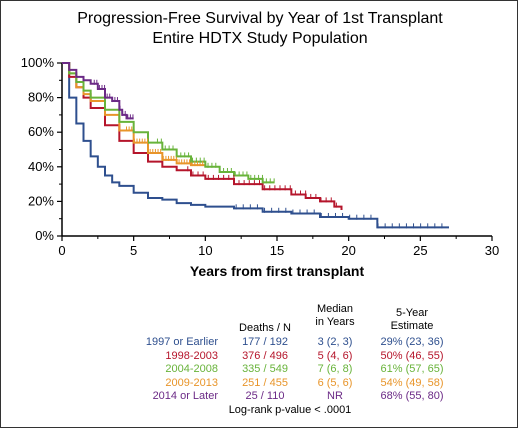  I want to click on x-tick-label: 20, so click(348, 250).